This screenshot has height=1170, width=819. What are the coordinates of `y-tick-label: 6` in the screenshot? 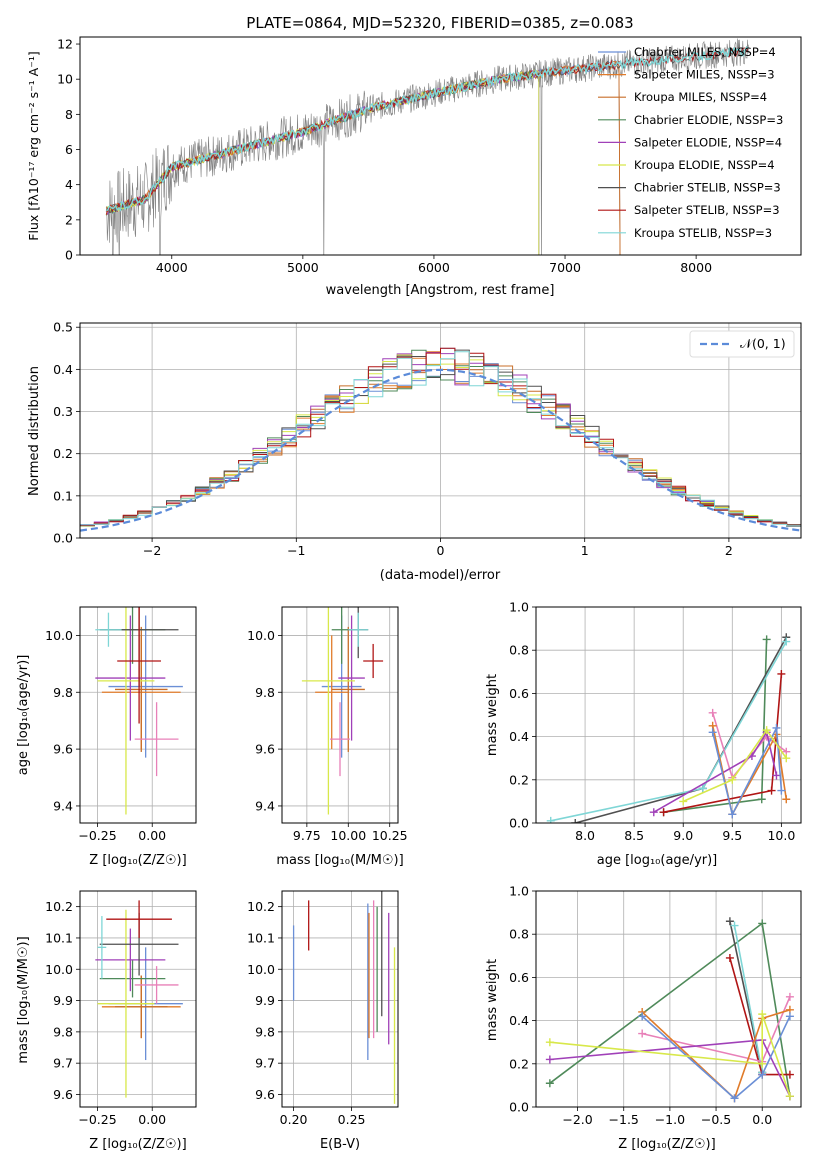 It's located at (69, 149).